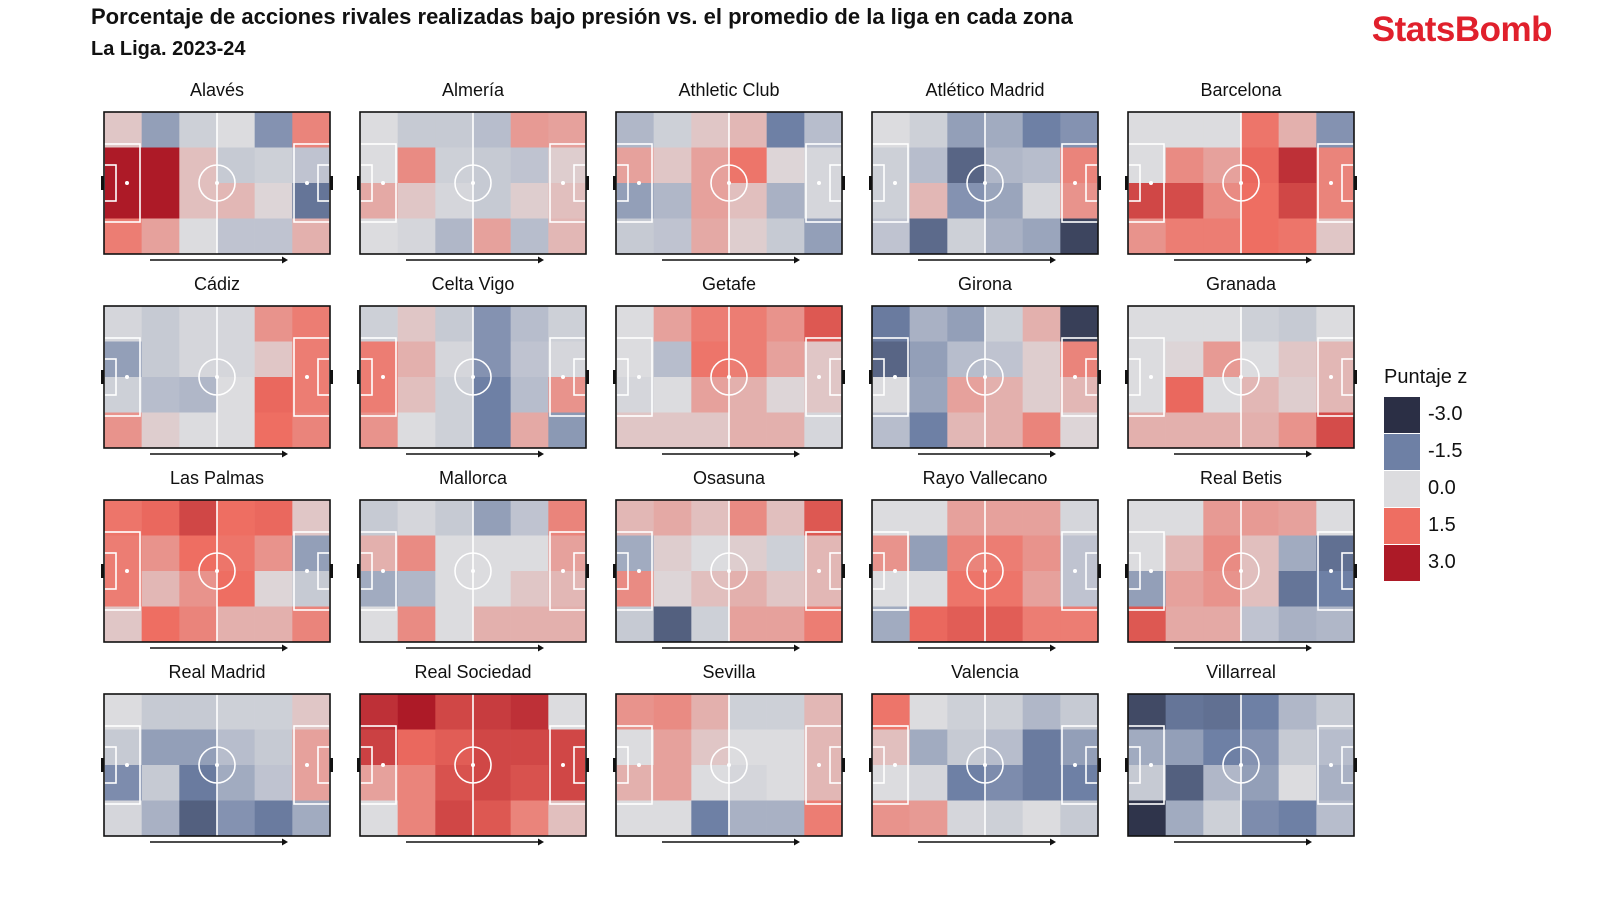 Image resolution: width=1600 pixels, height=900 pixels. Describe the element at coordinates (1425, 474) in the screenshot. I see `color-legend: Puntaje z -3.0 -1.5 0.0 1.5 3.0` at that location.